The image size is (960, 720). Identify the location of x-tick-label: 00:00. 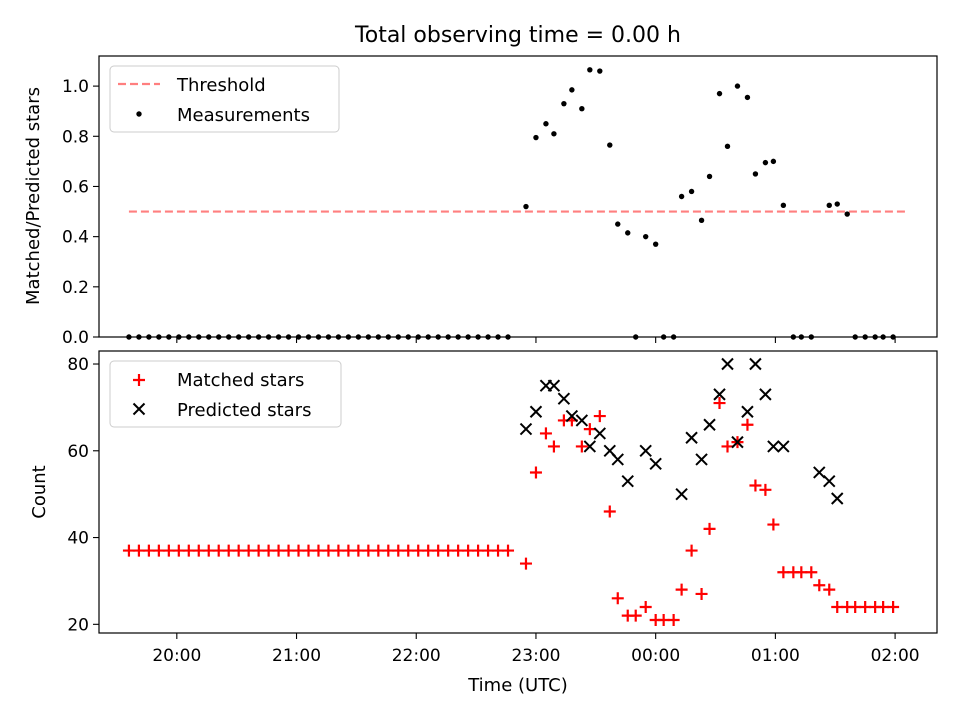
(655, 656).